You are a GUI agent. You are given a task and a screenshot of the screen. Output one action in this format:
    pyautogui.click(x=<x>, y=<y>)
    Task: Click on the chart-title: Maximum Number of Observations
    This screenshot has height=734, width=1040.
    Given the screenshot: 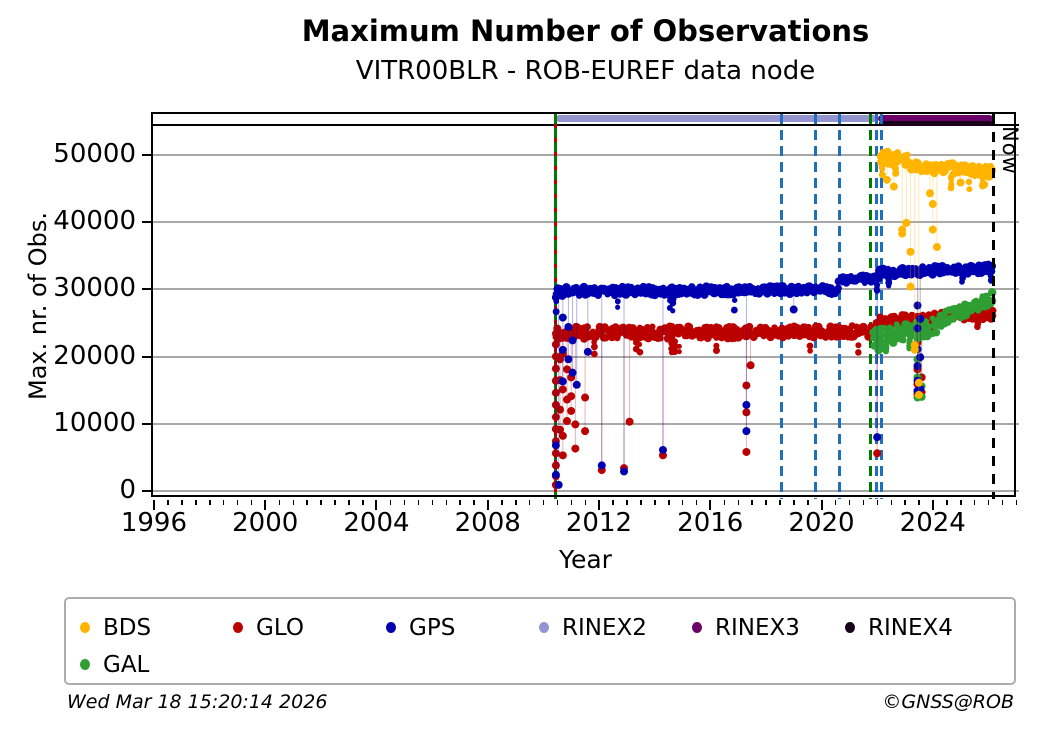 What is the action you would take?
    pyautogui.click(x=585, y=31)
    